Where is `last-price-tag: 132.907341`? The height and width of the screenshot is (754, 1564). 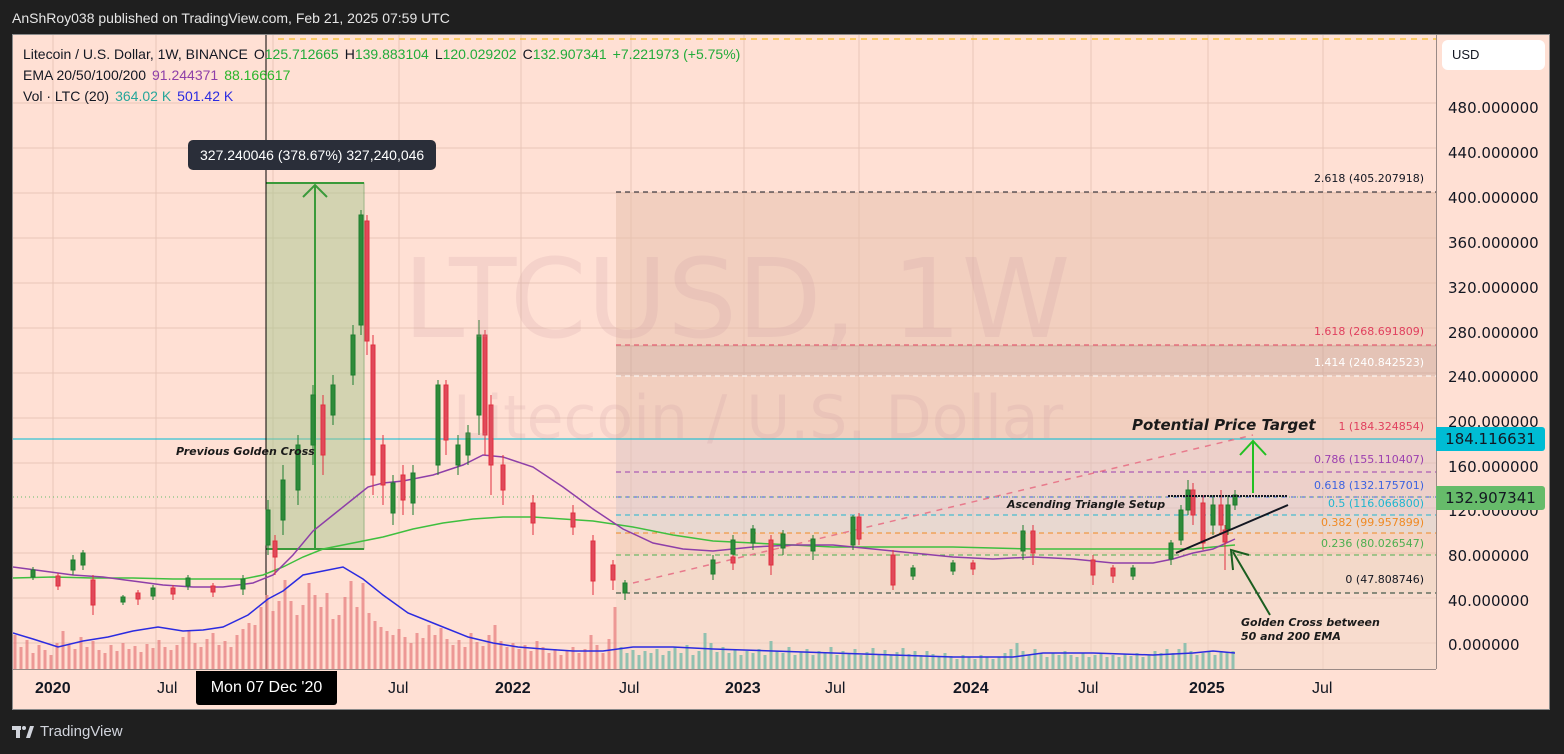
last-price-tag: 132.907341 is located at coordinates (1490, 498).